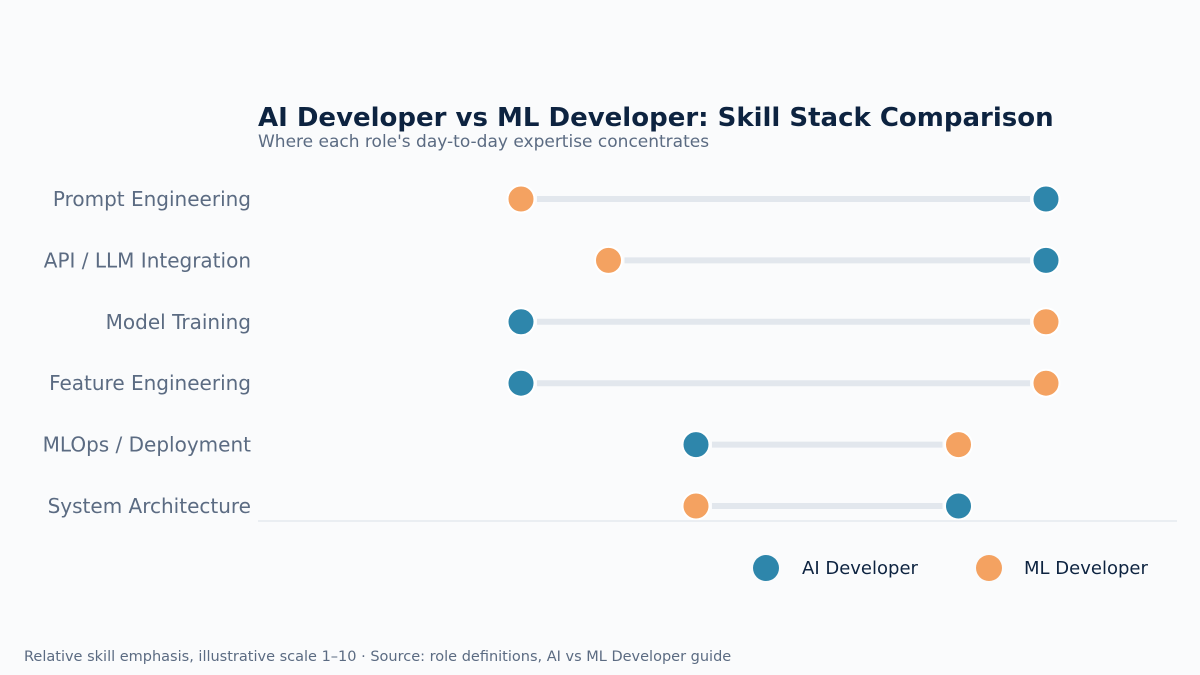 Image resolution: width=1200 pixels, height=675 pixels. What do you see at coordinates (1046, 199) in the screenshot?
I see `point-ai-developer-prompt-engineering` at bounding box center [1046, 199].